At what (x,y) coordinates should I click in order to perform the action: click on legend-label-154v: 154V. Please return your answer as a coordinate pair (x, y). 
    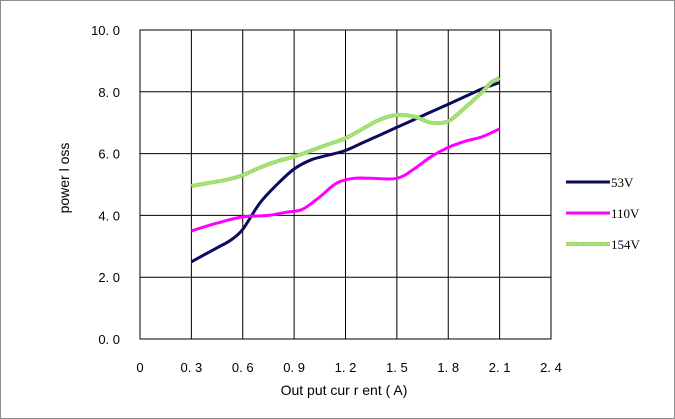
    Looking at the image, I should click on (626, 244).